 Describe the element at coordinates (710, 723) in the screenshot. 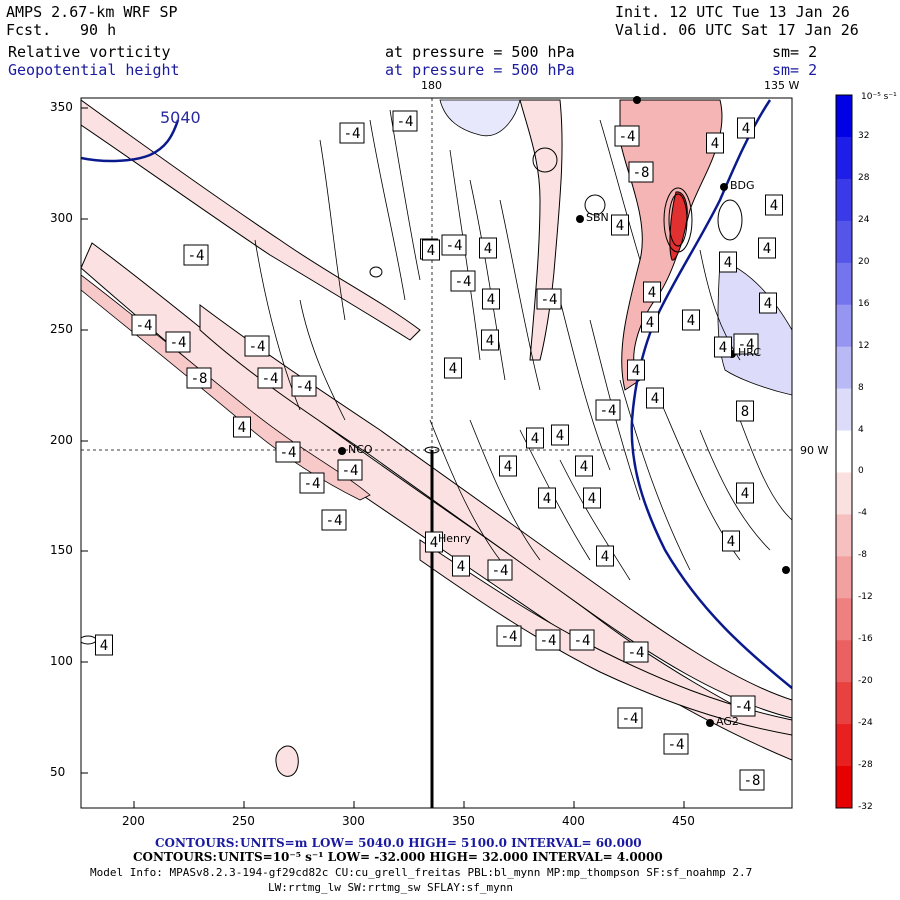

I see `station-dot-ag2` at that location.